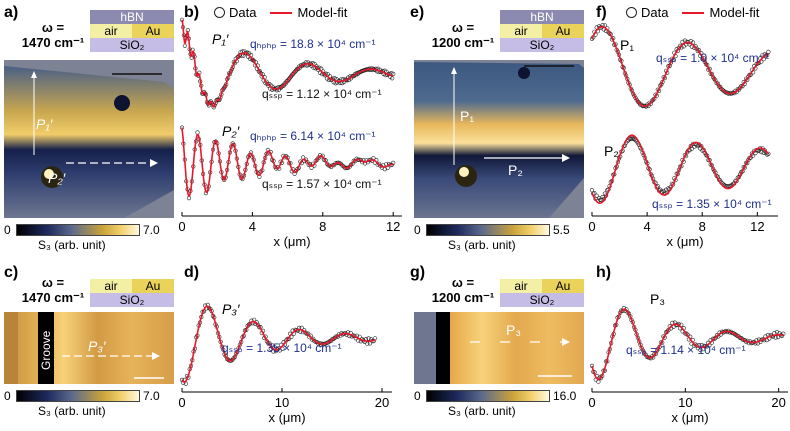 Image resolution: width=790 pixels, height=431 pixels. I want to click on trace-label: P₂, so click(611, 151).